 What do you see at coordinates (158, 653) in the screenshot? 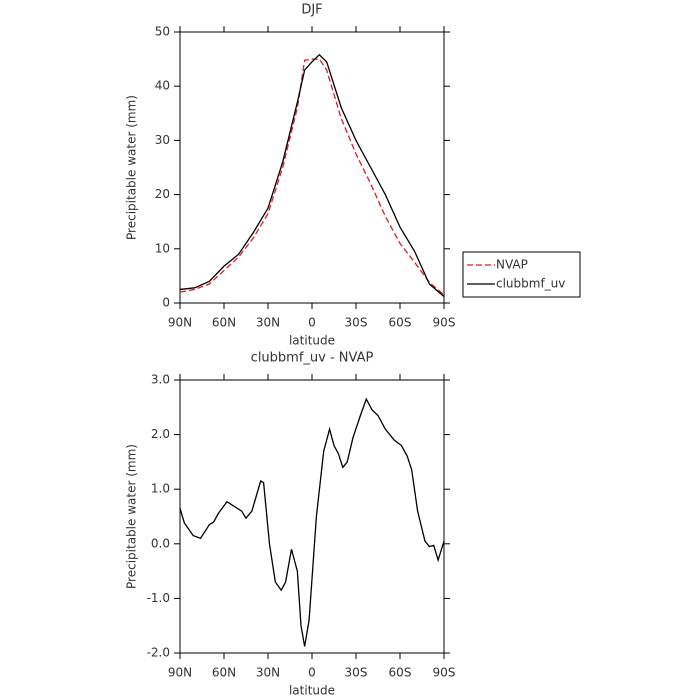
I see `y-tick-label: -2.0` at bounding box center [158, 653].